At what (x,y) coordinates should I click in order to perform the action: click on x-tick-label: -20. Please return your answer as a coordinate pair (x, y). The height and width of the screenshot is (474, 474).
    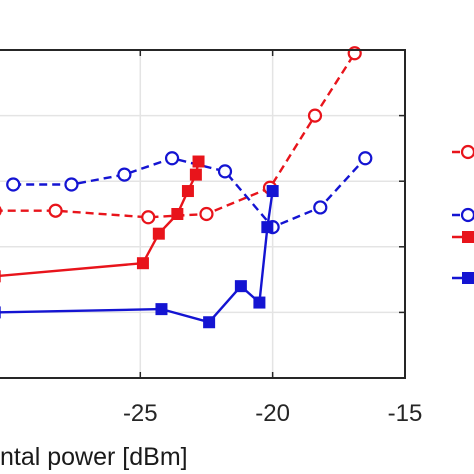
    Looking at the image, I should click on (272, 413).